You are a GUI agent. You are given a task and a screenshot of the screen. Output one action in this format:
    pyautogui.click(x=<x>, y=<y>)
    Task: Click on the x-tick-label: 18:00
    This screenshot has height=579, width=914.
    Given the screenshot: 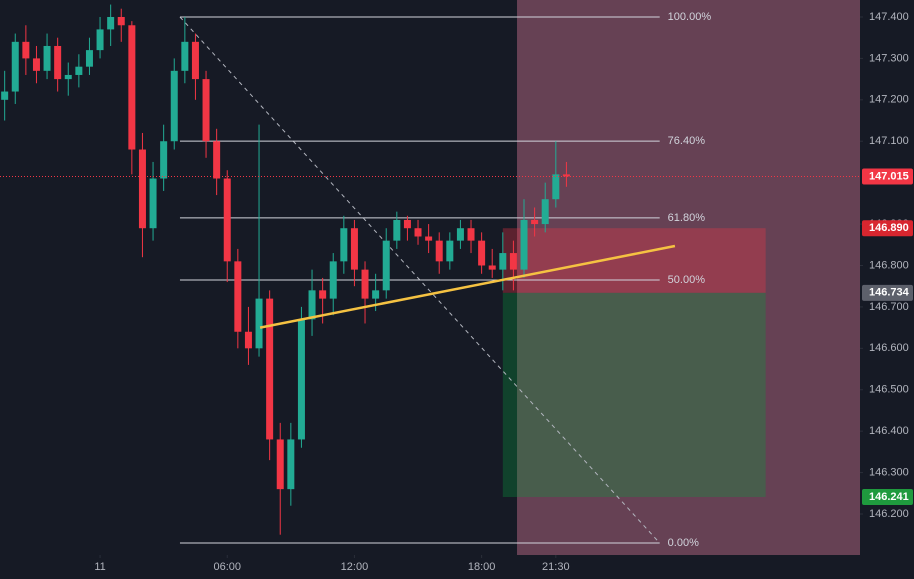 What is the action you would take?
    pyautogui.click(x=482, y=567)
    